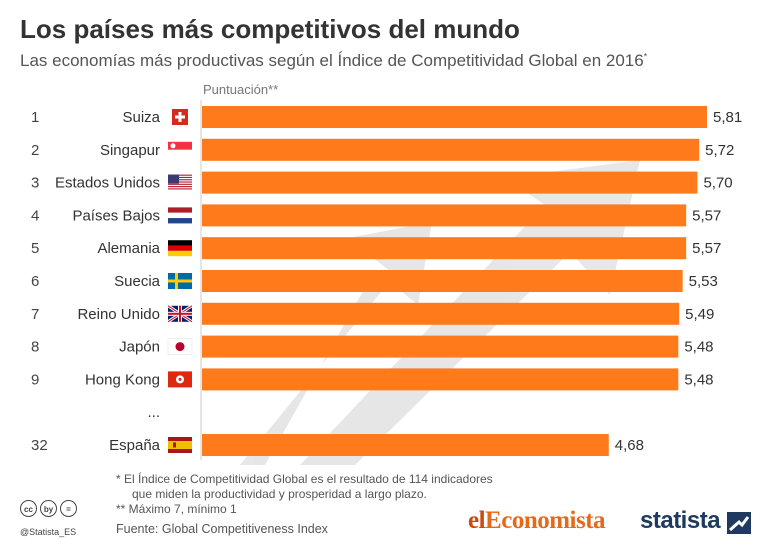  Describe the element at coordinates (35, 379) in the screenshot. I see `rank-label: 9` at that location.